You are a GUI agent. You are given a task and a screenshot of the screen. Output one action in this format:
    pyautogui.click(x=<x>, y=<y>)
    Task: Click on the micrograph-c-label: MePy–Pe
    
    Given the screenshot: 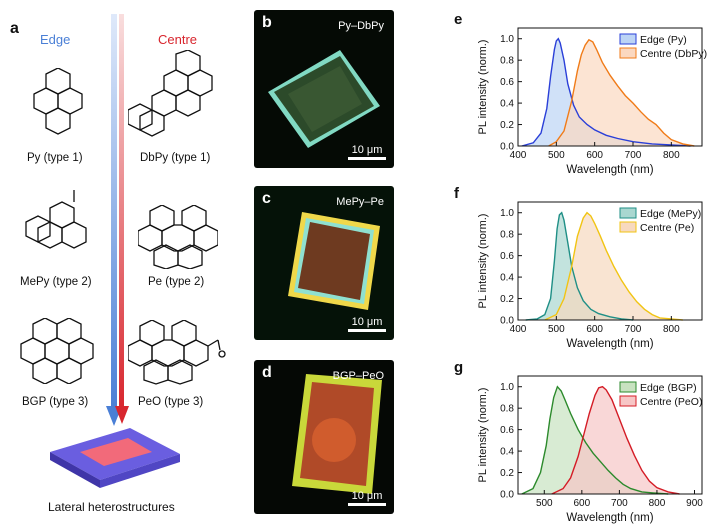 What is the action you would take?
    pyautogui.click(x=360, y=202)
    